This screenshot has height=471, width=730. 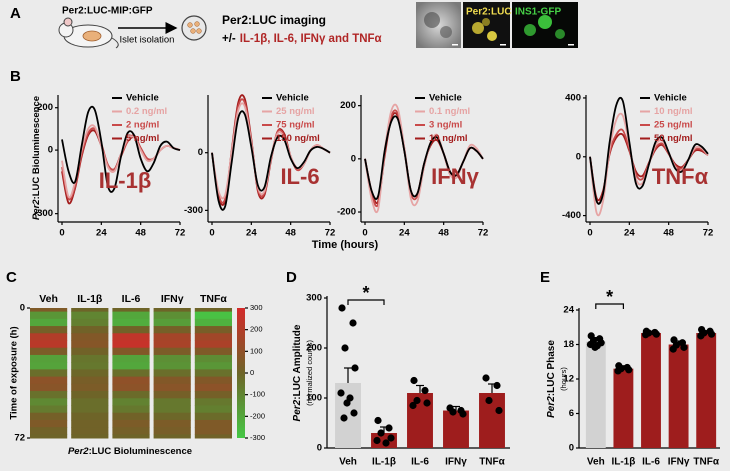 What do you see at coordinates (673, 111) in the screenshot?
I see `legend-label: 10 ng/ml` at bounding box center [673, 111].